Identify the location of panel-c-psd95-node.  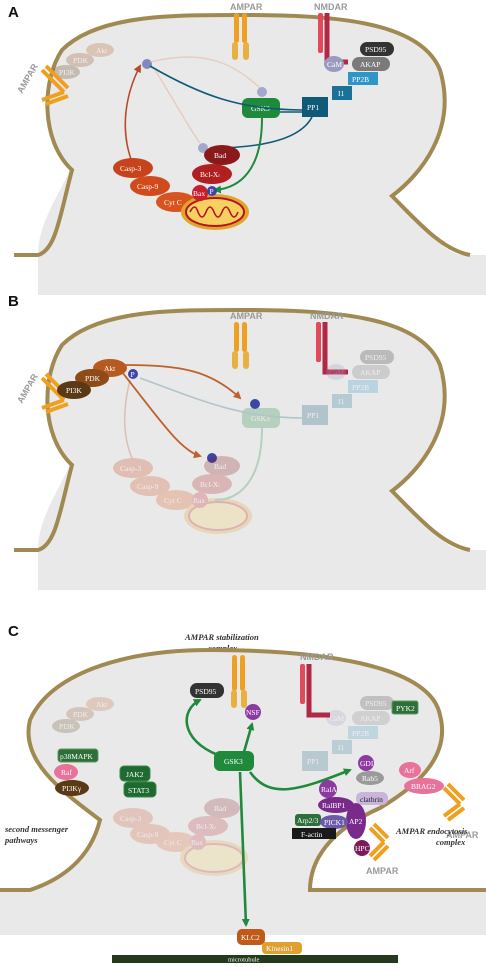
(207, 690).